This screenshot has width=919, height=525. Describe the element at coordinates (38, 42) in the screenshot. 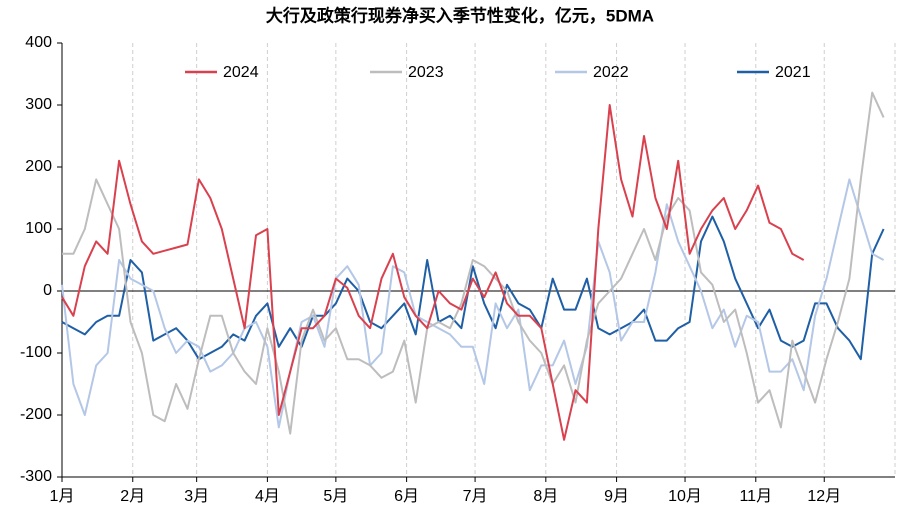

I see `y-tick-label: 400` at that location.